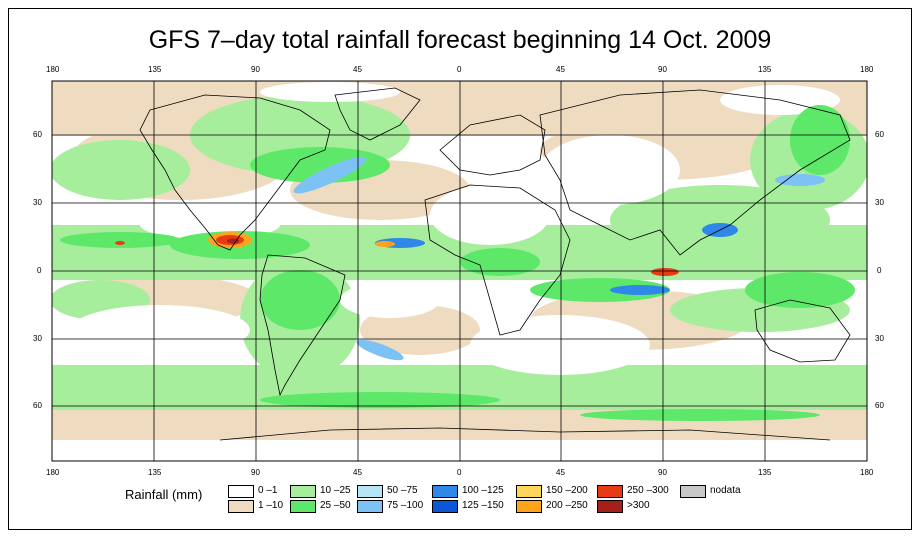 This screenshot has width=920, height=539. What do you see at coordinates (402, 490) in the screenshot?
I see `legend-label: 50 –75` at bounding box center [402, 490].